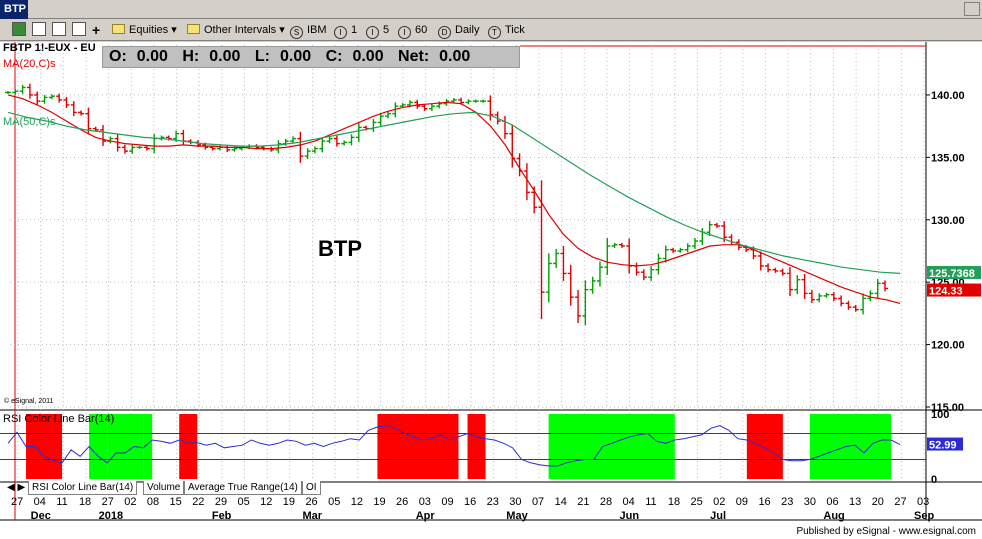 The width and height of the screenshot is (982, 539). What do you see at coordinates (832, 502) in the screenshot?
I see `x-tick-label: 06` at bounding box center [832, 502].